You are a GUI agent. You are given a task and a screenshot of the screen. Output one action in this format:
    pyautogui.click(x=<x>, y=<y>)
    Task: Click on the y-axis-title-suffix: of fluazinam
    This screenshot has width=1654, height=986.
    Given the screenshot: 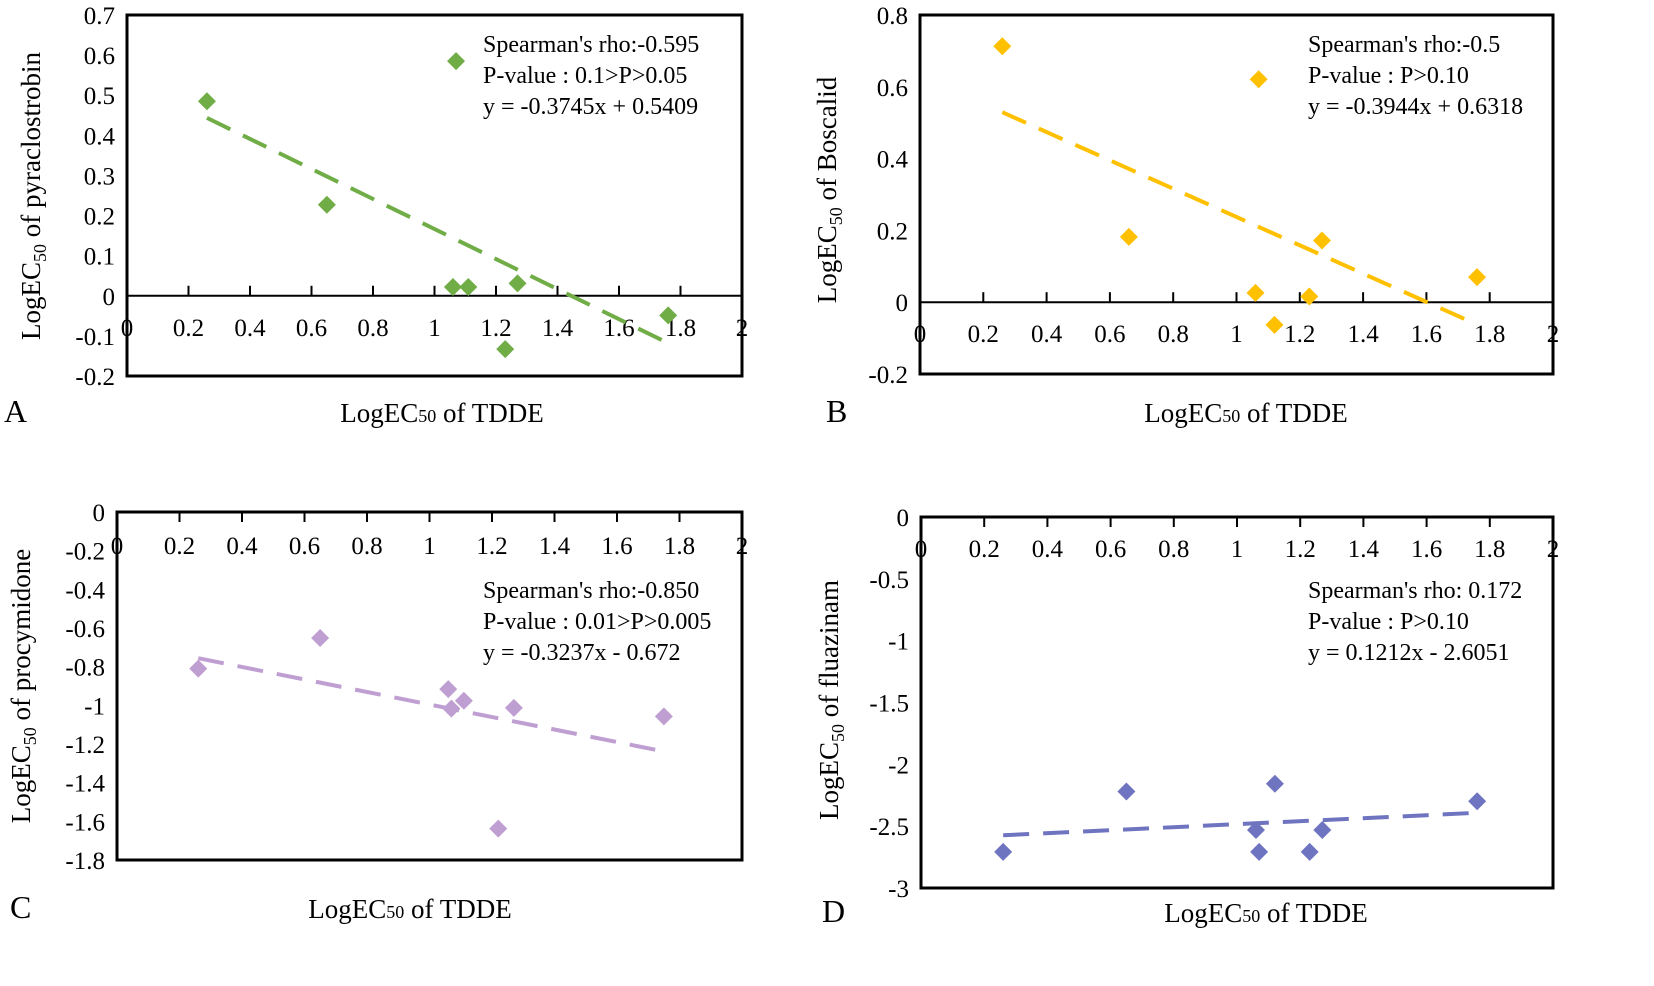 What is the action you would take?
    pyautogui.click(x=829, y=652)
    